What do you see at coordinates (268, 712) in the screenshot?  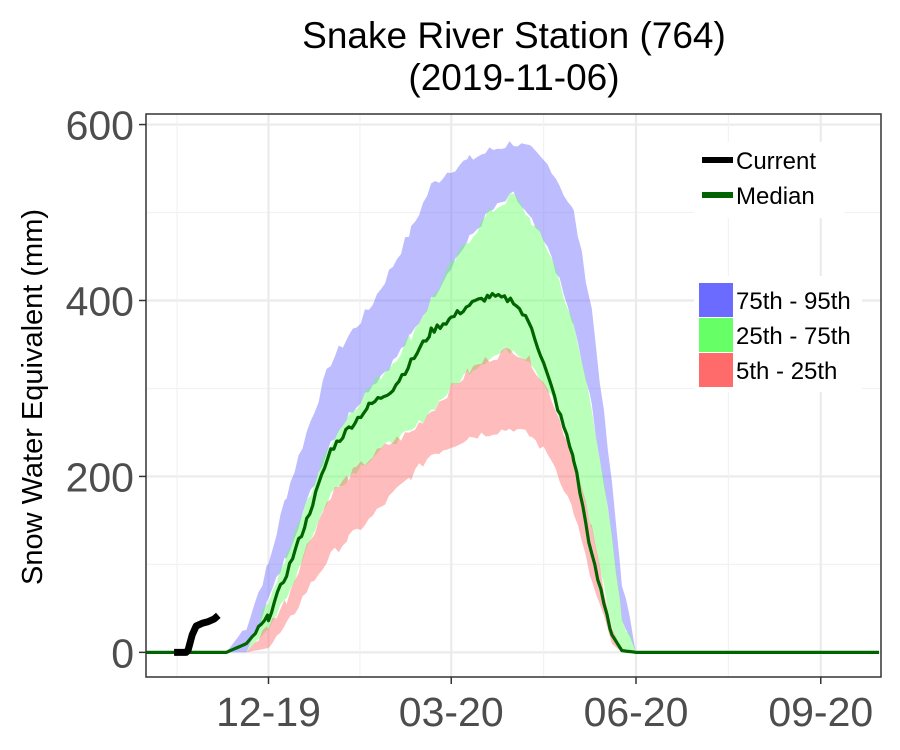 I see `x-tick-label: 12-19` at bounding box center [268, 712].